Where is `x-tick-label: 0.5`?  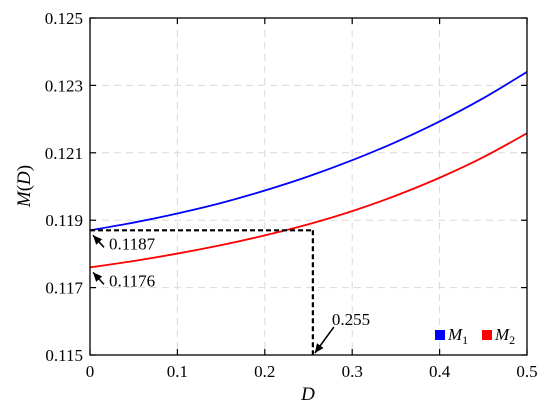
x-tick-label: 0.5 is located at coordinates (526, 371).